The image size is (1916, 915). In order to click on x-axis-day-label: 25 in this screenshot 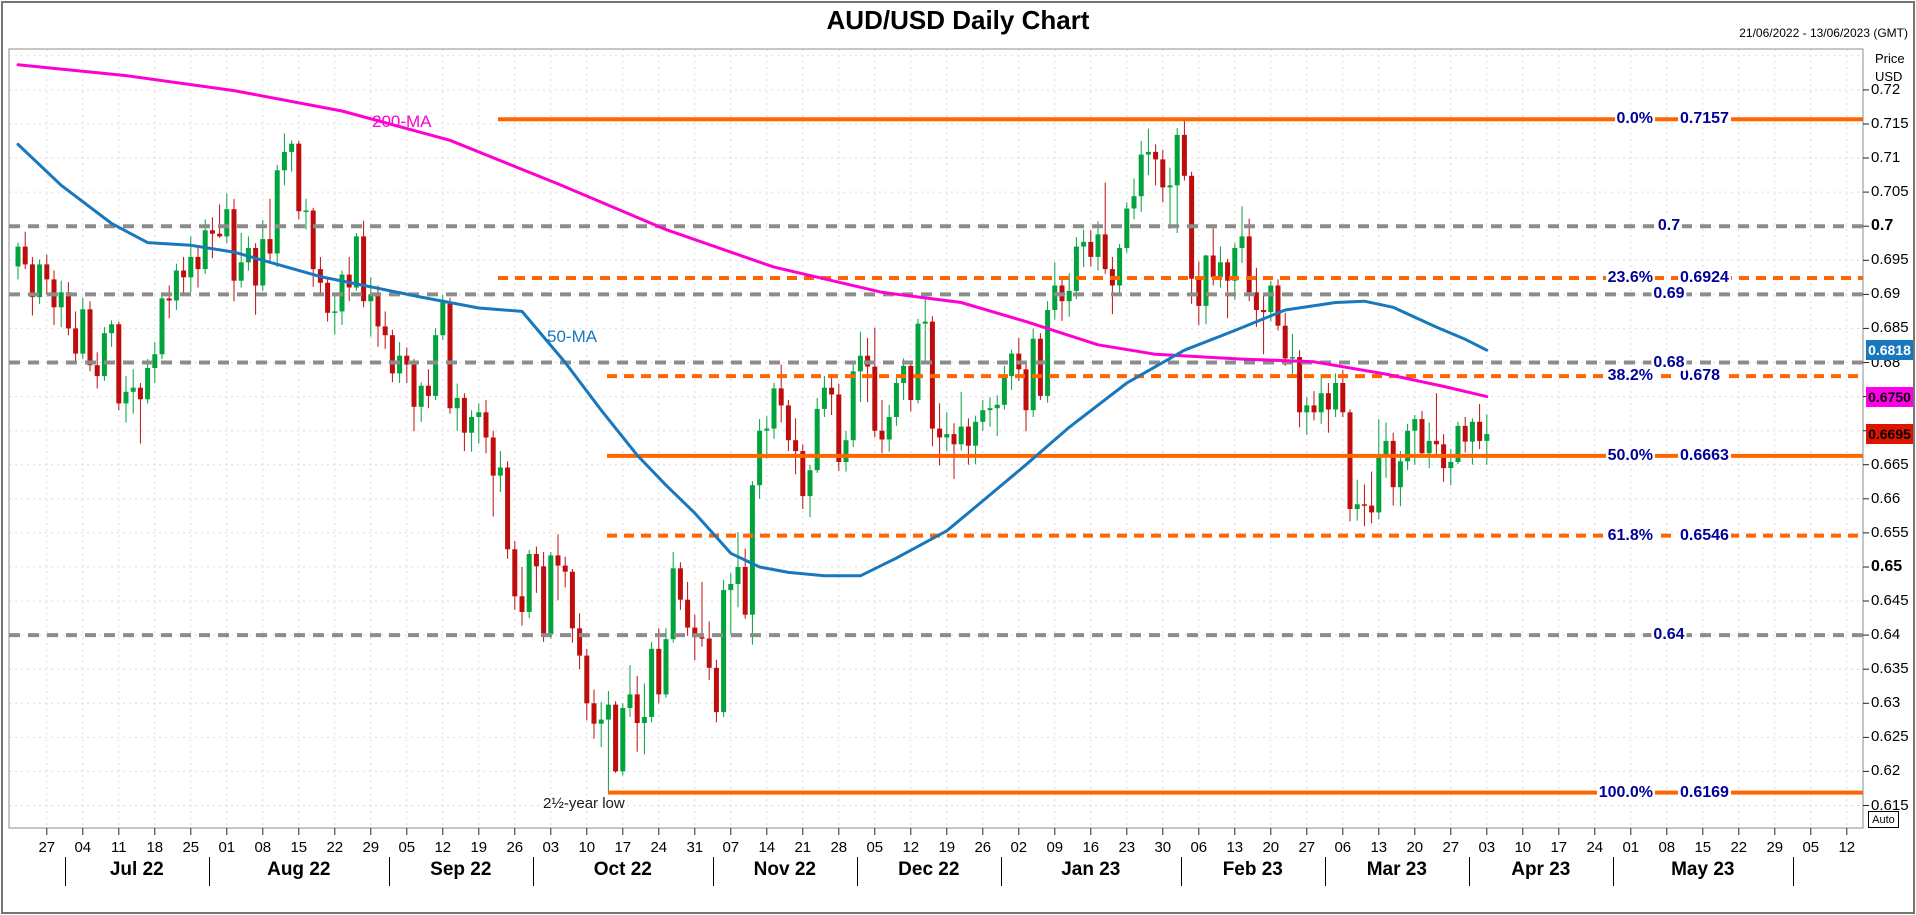, I will do `click(191, 847)`.